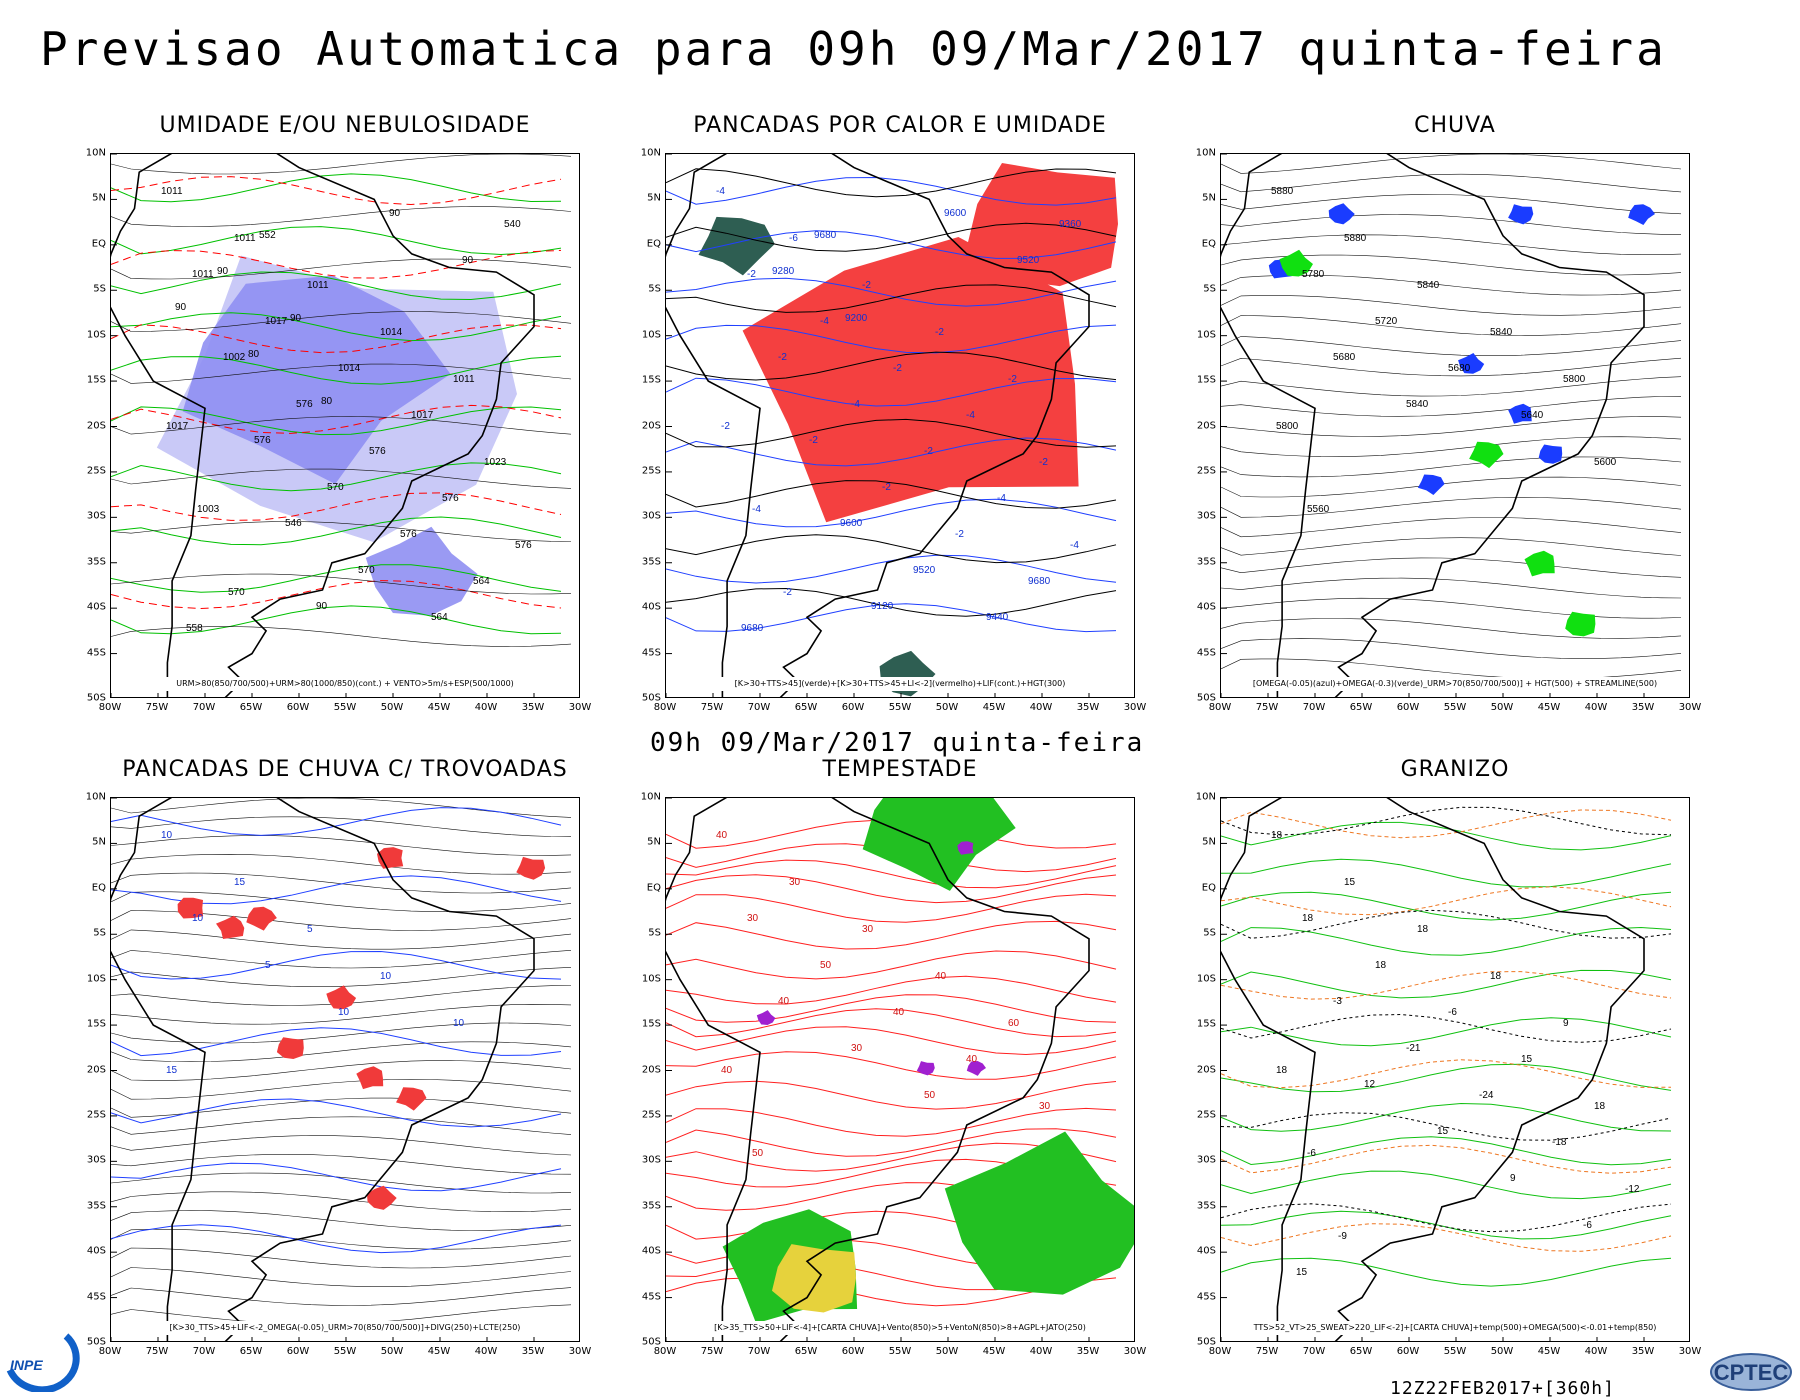  What do you see at coordinates (654, 933) in the screenshot?
I see `latitude-tick-label: 5S` at bounding box center [654, 933].